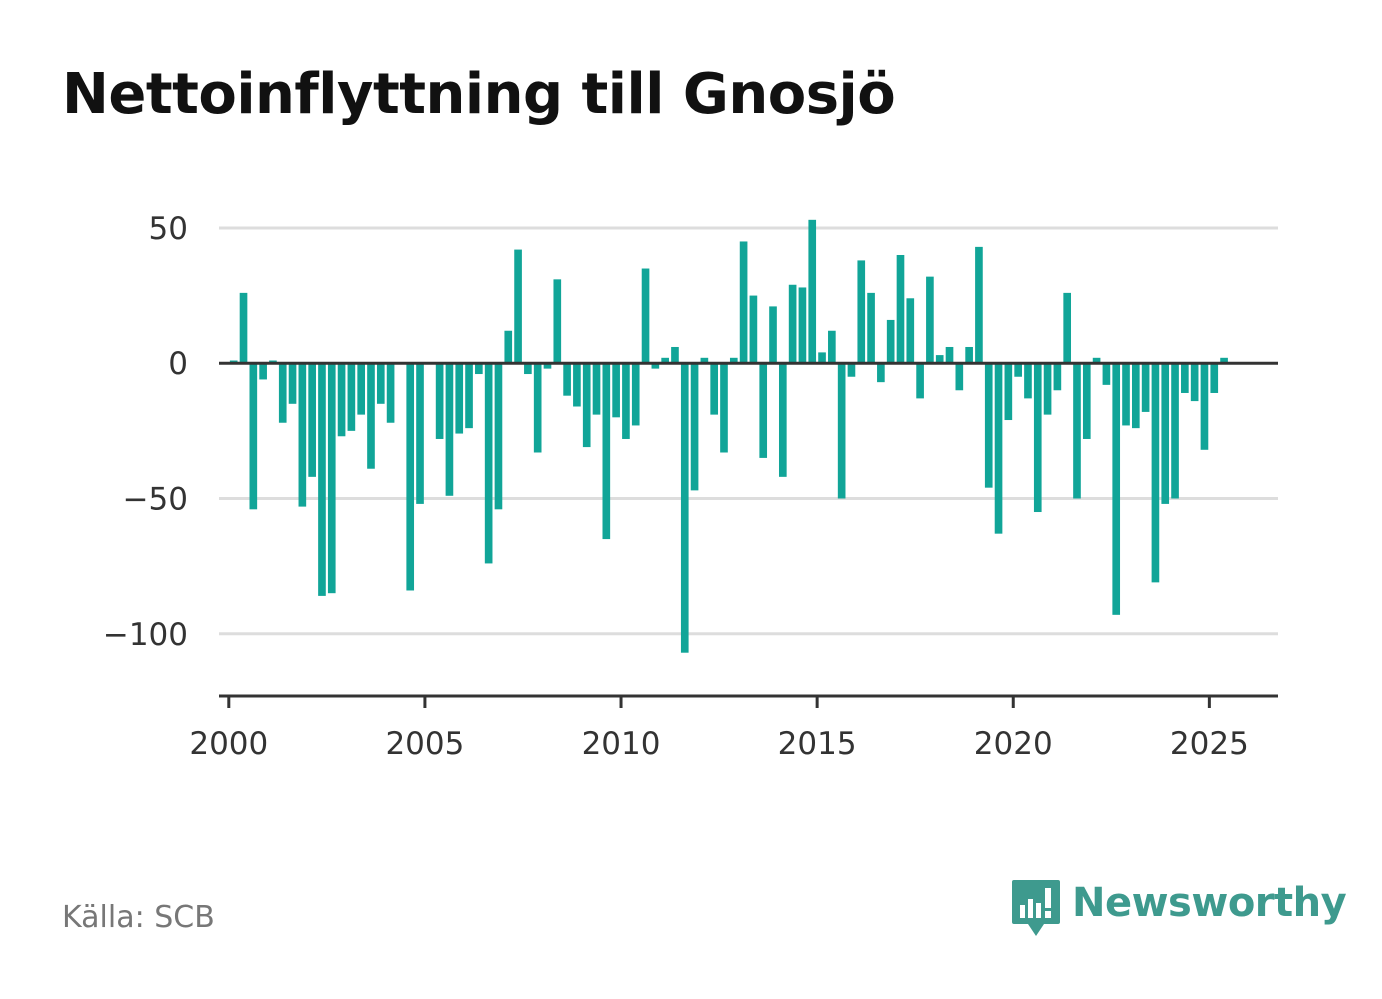 Image resolution: width=1382 pixels, height=999 pixels. I want to click on y-tick-label: −50, so click(155, 499).